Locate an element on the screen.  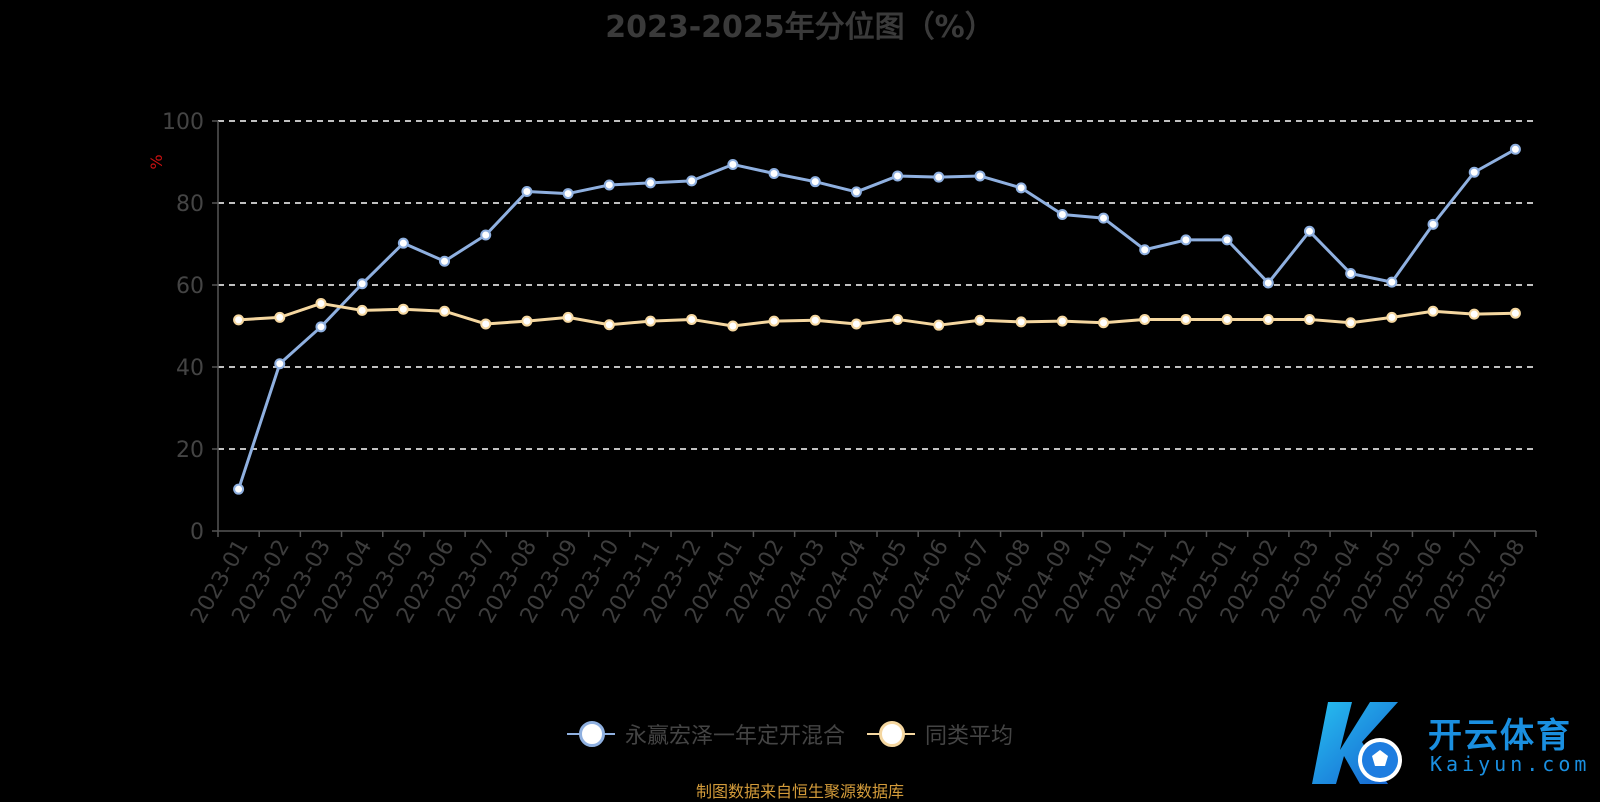
legend-item-fund: 永赢宏泽一年定开混合 is located at coordinates (705, 734).